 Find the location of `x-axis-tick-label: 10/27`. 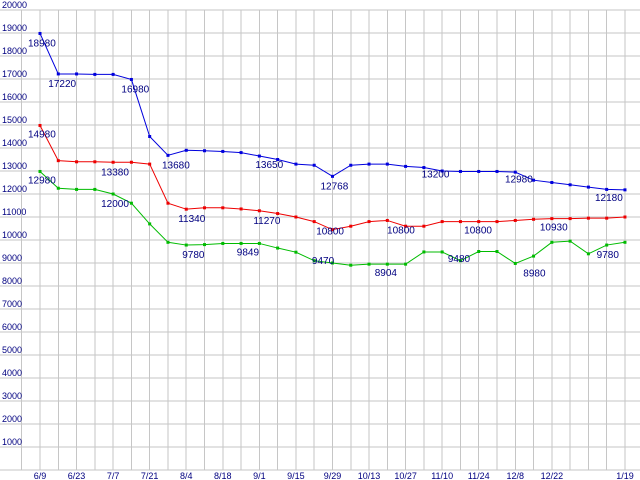

x-axis-tick-label: 10/27 is located at coordinates (405, 475).